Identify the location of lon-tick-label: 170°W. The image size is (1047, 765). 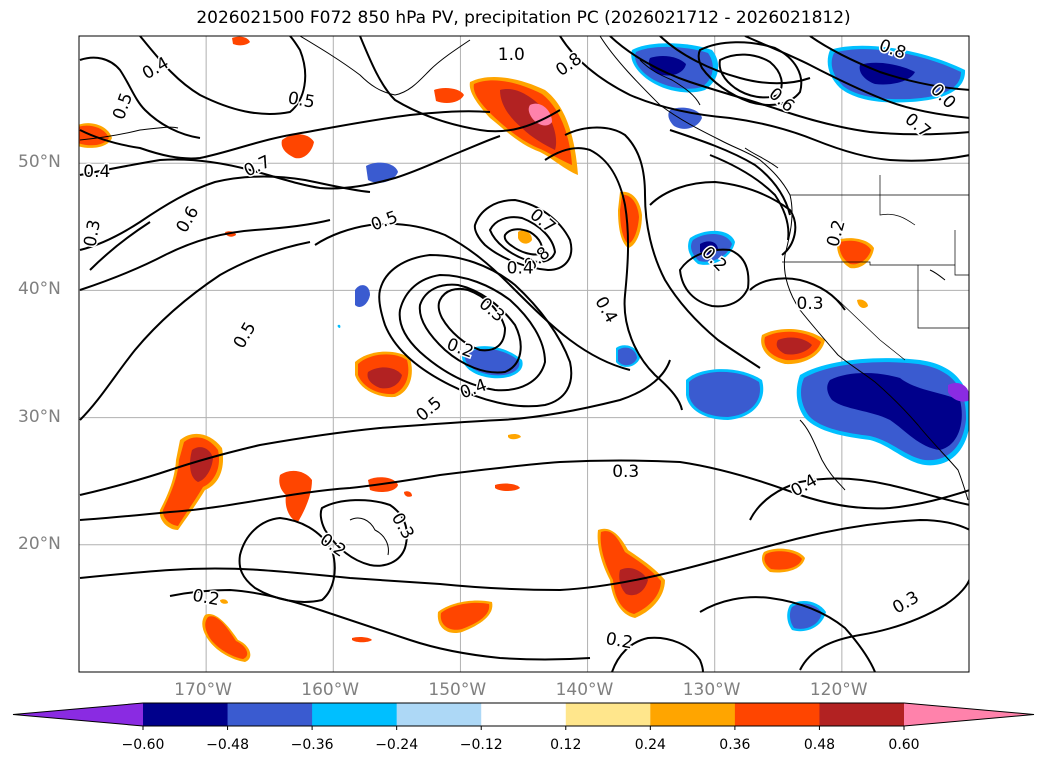
(203, 690).